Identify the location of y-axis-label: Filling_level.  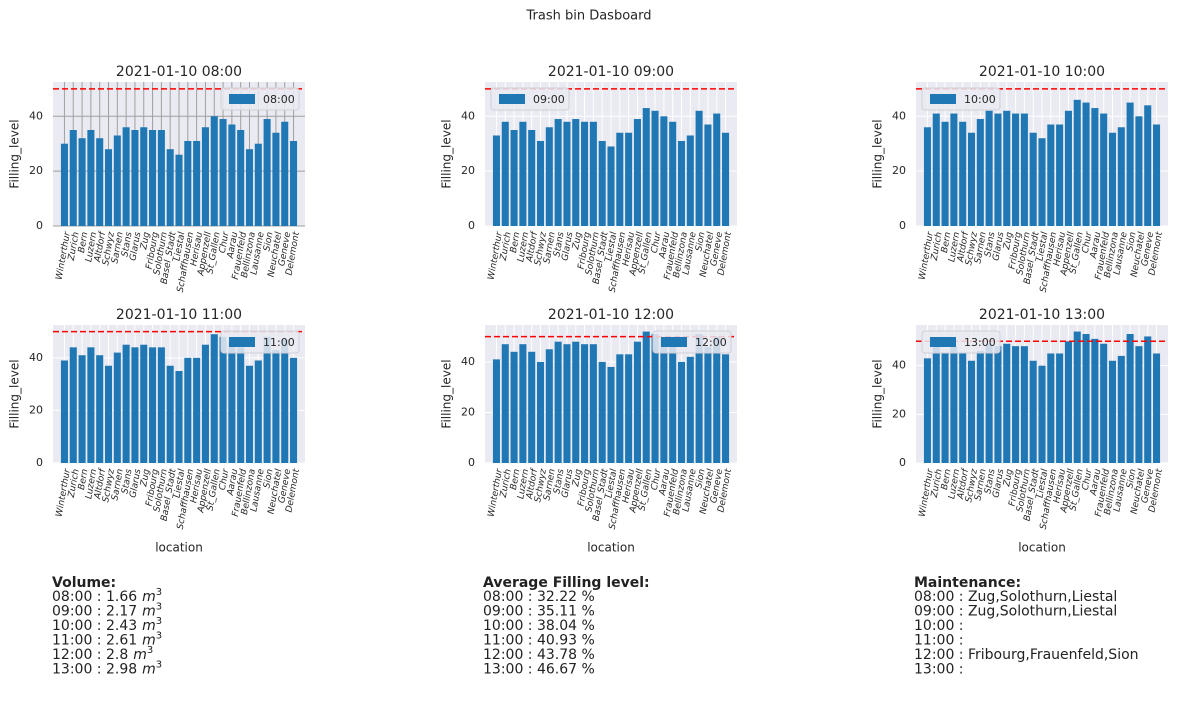
(878, 393).